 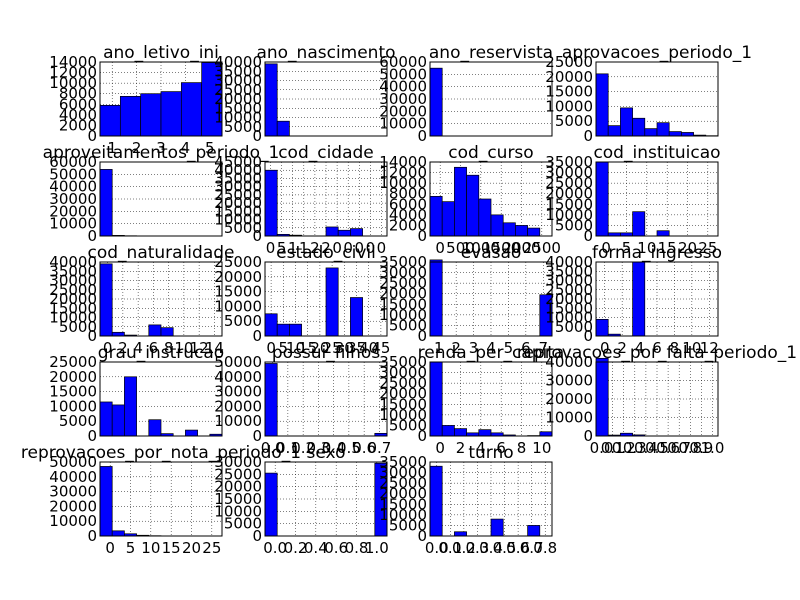 What do you see at coordinates (344, 348) in the screenshot?
I see `x-tick-label: 30` at bounding box center [344, 348].